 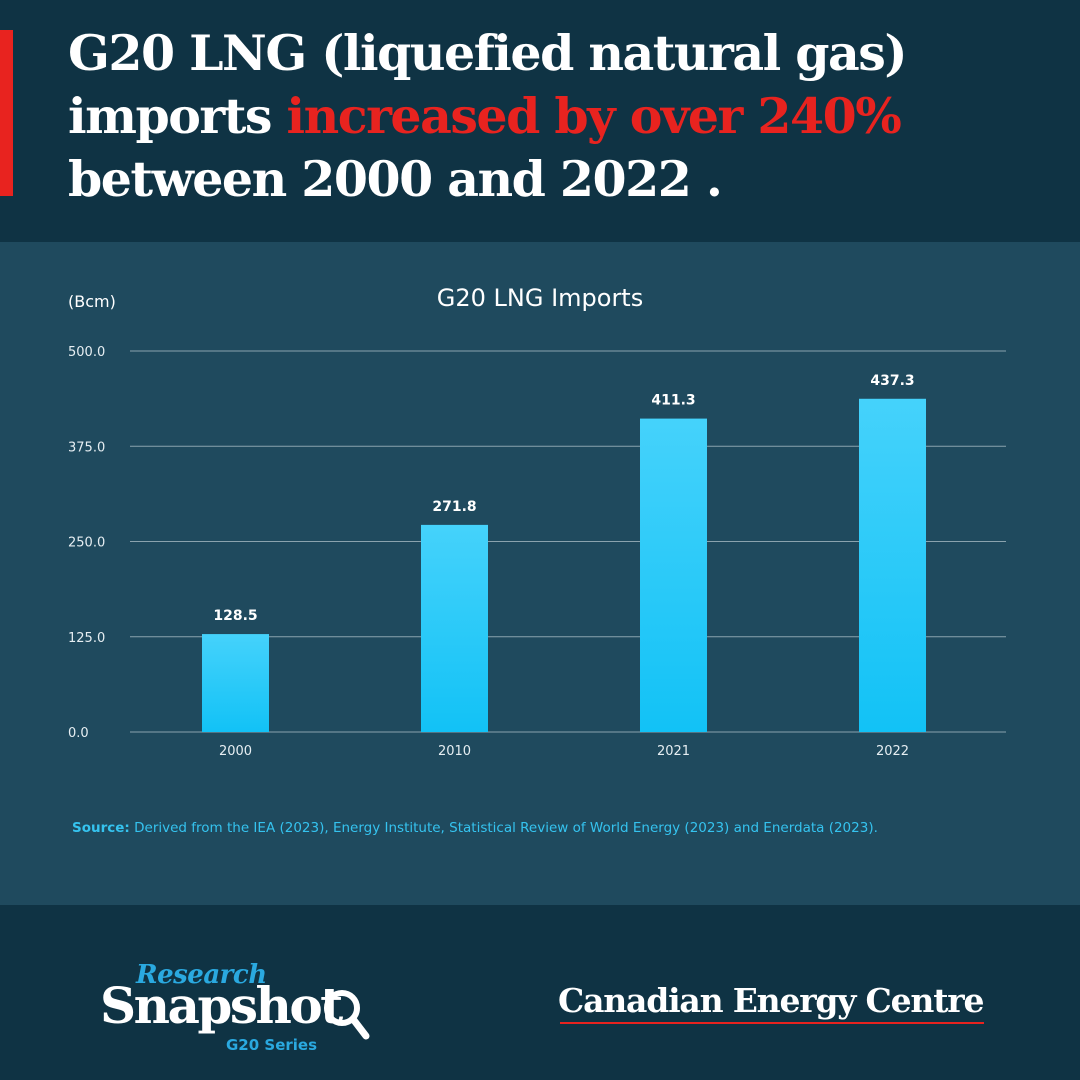 I want to click on y-tick-label: 125.0, so click(x=86, y=638).